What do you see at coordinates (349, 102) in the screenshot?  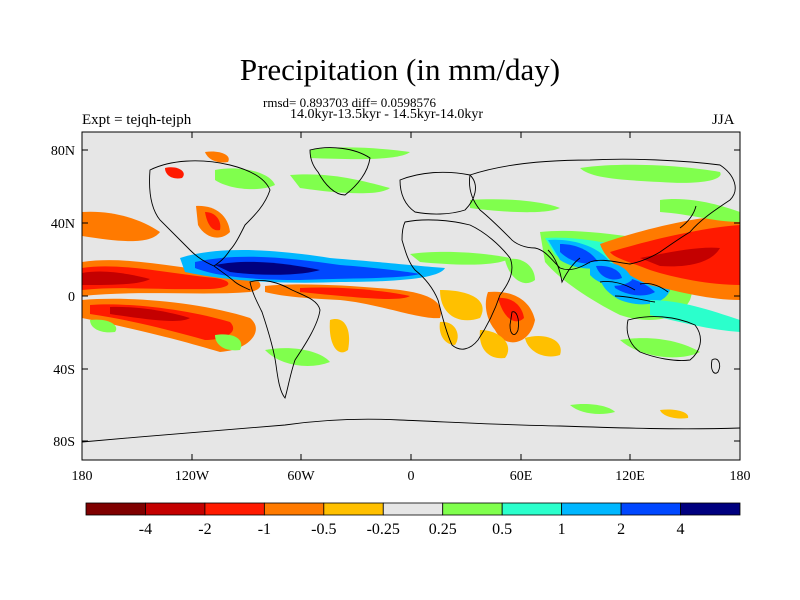 I see `stats-text: rmsd= 0.893703 diff= 0.0598576` at bounding box center [349, 102].